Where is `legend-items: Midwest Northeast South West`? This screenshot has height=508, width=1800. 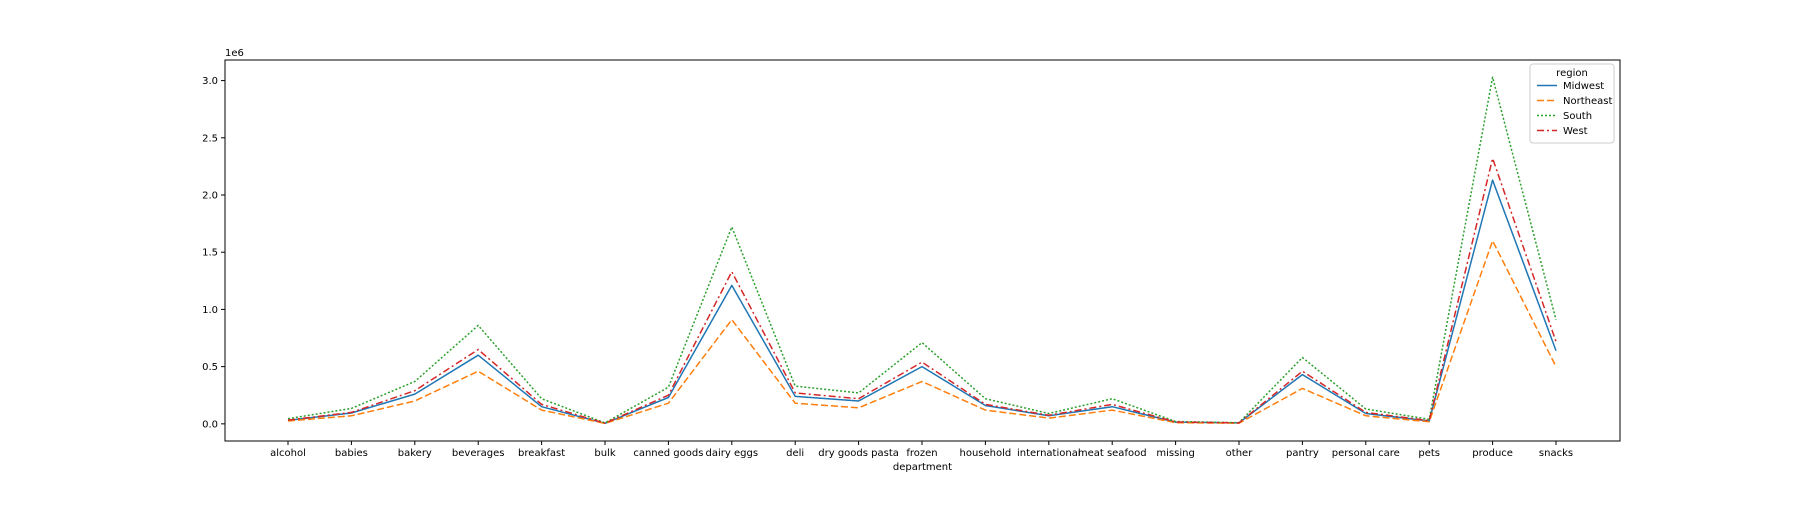 legend-items: Midwest Northeast South West is located at coordinates (1574, 109).